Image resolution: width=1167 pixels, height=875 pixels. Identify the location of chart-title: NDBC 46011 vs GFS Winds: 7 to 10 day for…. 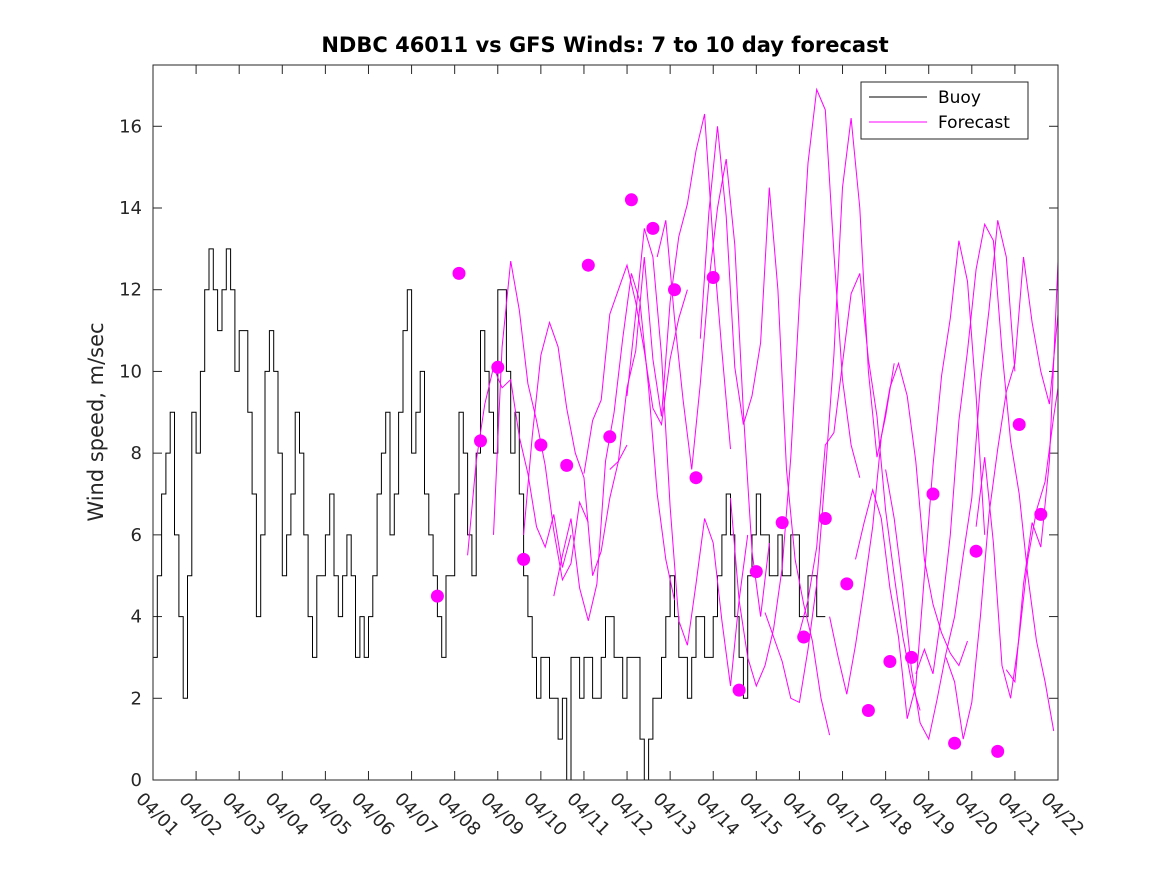
(604, 45).